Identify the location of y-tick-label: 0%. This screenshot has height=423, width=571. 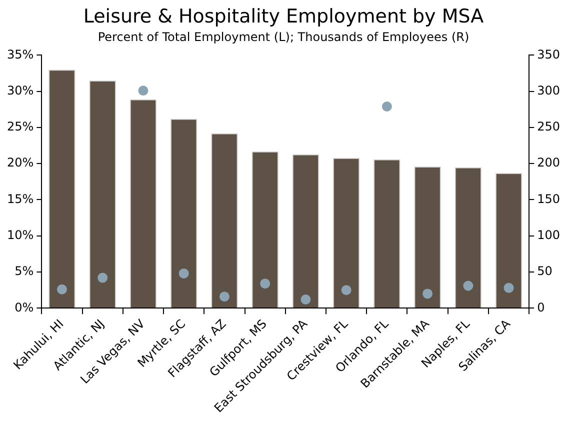
(24, 307).